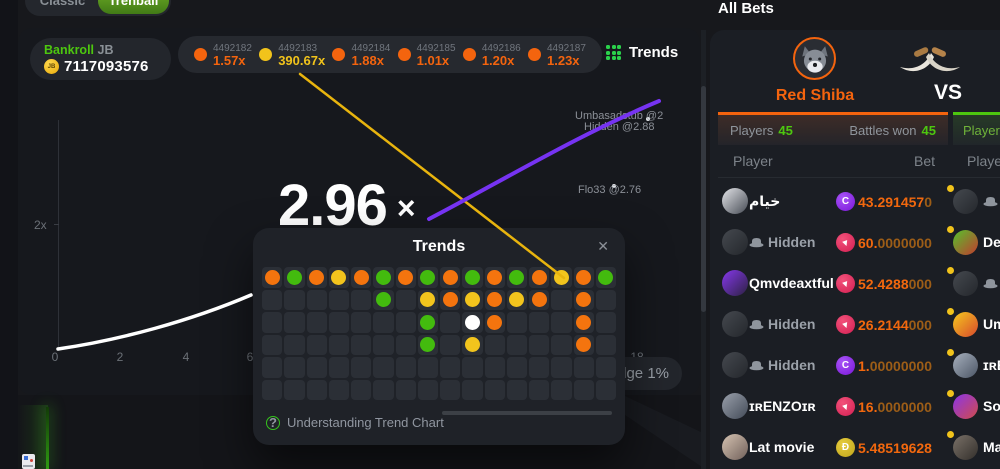  What do you see at coordinates (56, 224) in the screenshot?
I see `y-axis-tick` at bounding box center [56, 224].